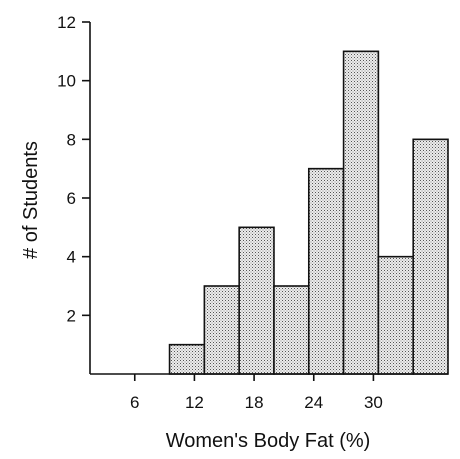  I want to click on y-axis-title: # of Students, so click(31, 200).